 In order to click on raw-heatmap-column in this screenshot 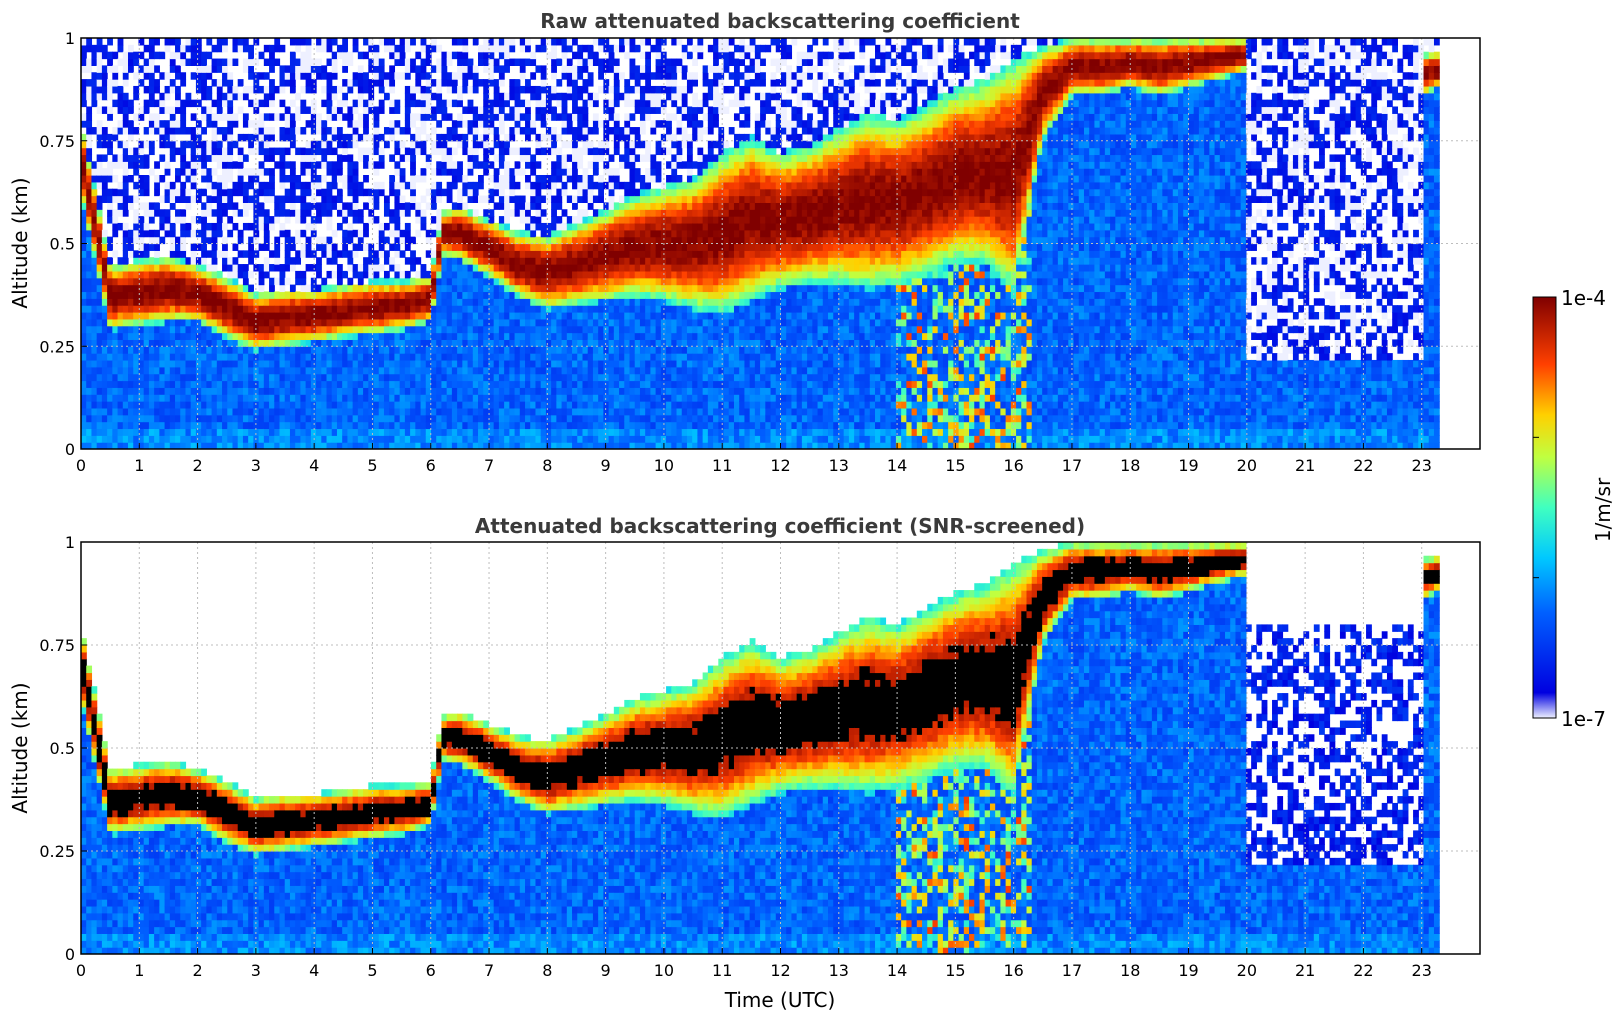, I will do `click(585, 246)`.